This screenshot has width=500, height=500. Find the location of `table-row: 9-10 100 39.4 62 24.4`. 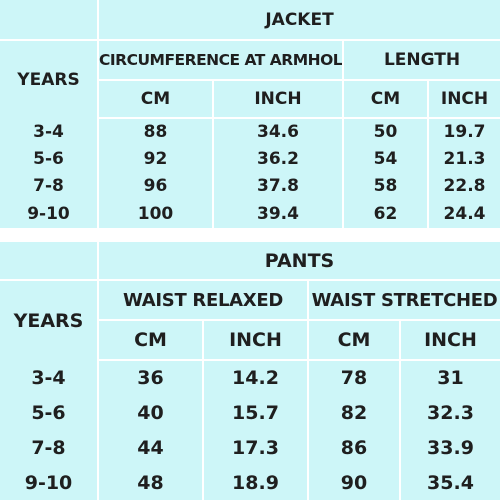

table-row: 9-10 100 39.4 62 24.4 is located at coordinates (250, 214).